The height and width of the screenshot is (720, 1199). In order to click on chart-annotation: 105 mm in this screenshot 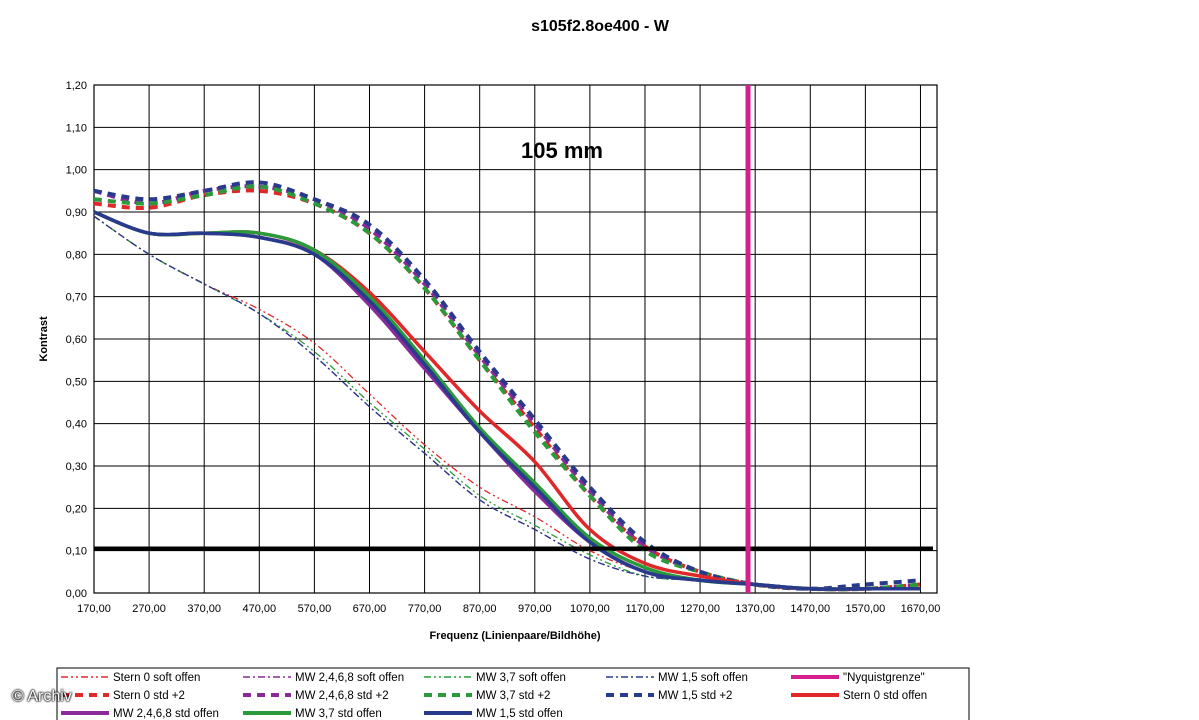, I will do `click(562, 150)`.